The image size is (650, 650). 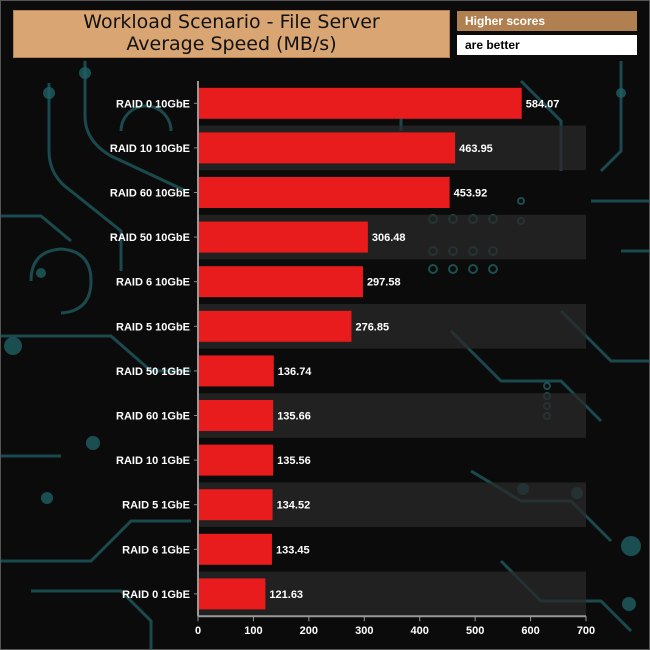 I want to click on x-tick-label: 500, so click(x=475, y=631).